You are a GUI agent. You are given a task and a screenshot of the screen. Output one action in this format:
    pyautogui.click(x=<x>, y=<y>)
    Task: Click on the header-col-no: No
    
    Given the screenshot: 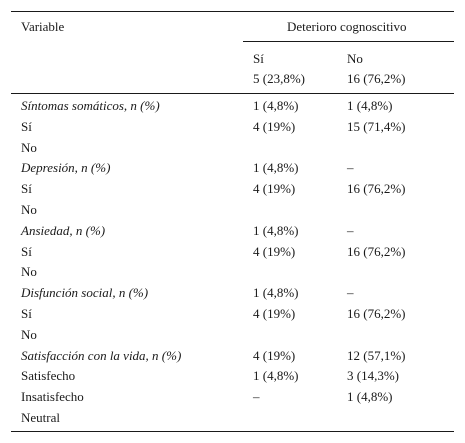 What is the action you would take?
    pyautogui.click(x=355, y=58)
    